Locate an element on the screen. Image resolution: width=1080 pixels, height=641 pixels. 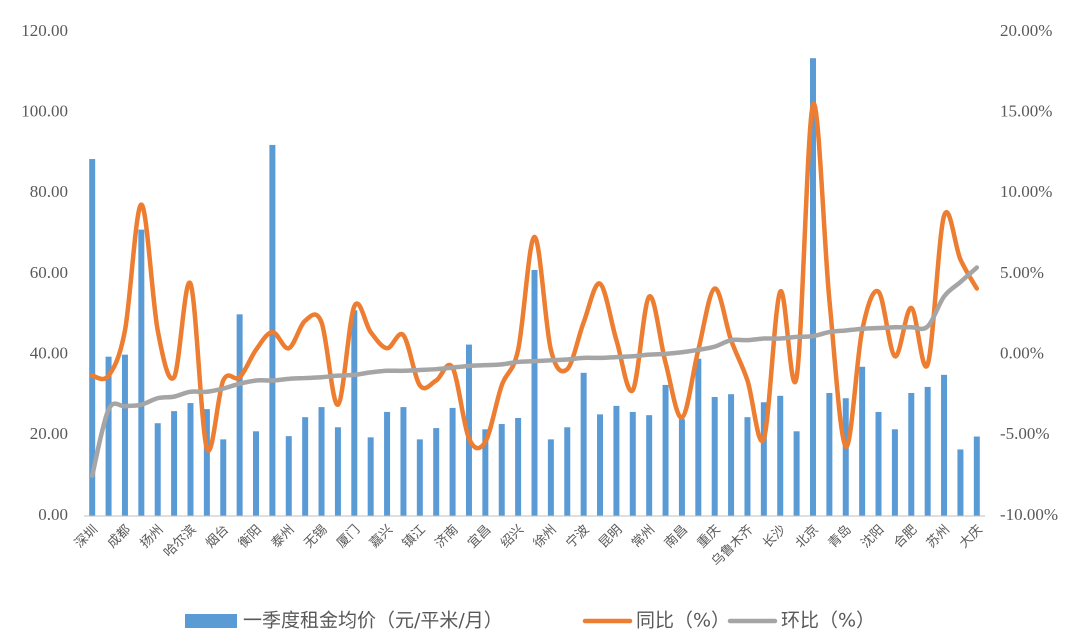
y2-tick-label: 5.00% is located at coordinates (1022, 272).